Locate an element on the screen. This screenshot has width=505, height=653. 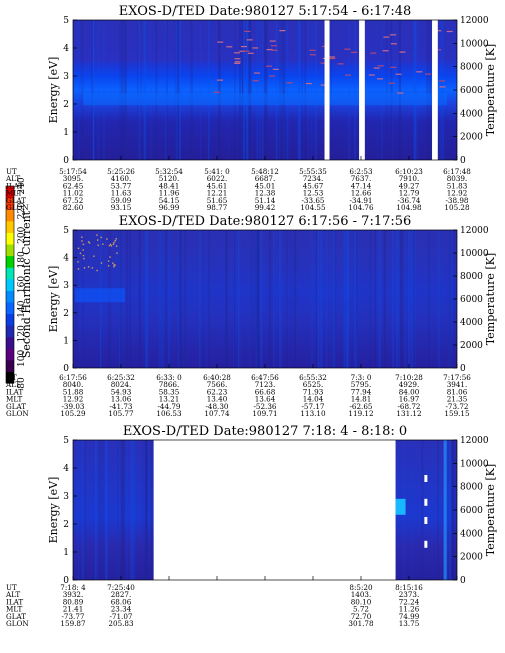
ephemeris-value: 3932. is located at coordinates (73, 594).